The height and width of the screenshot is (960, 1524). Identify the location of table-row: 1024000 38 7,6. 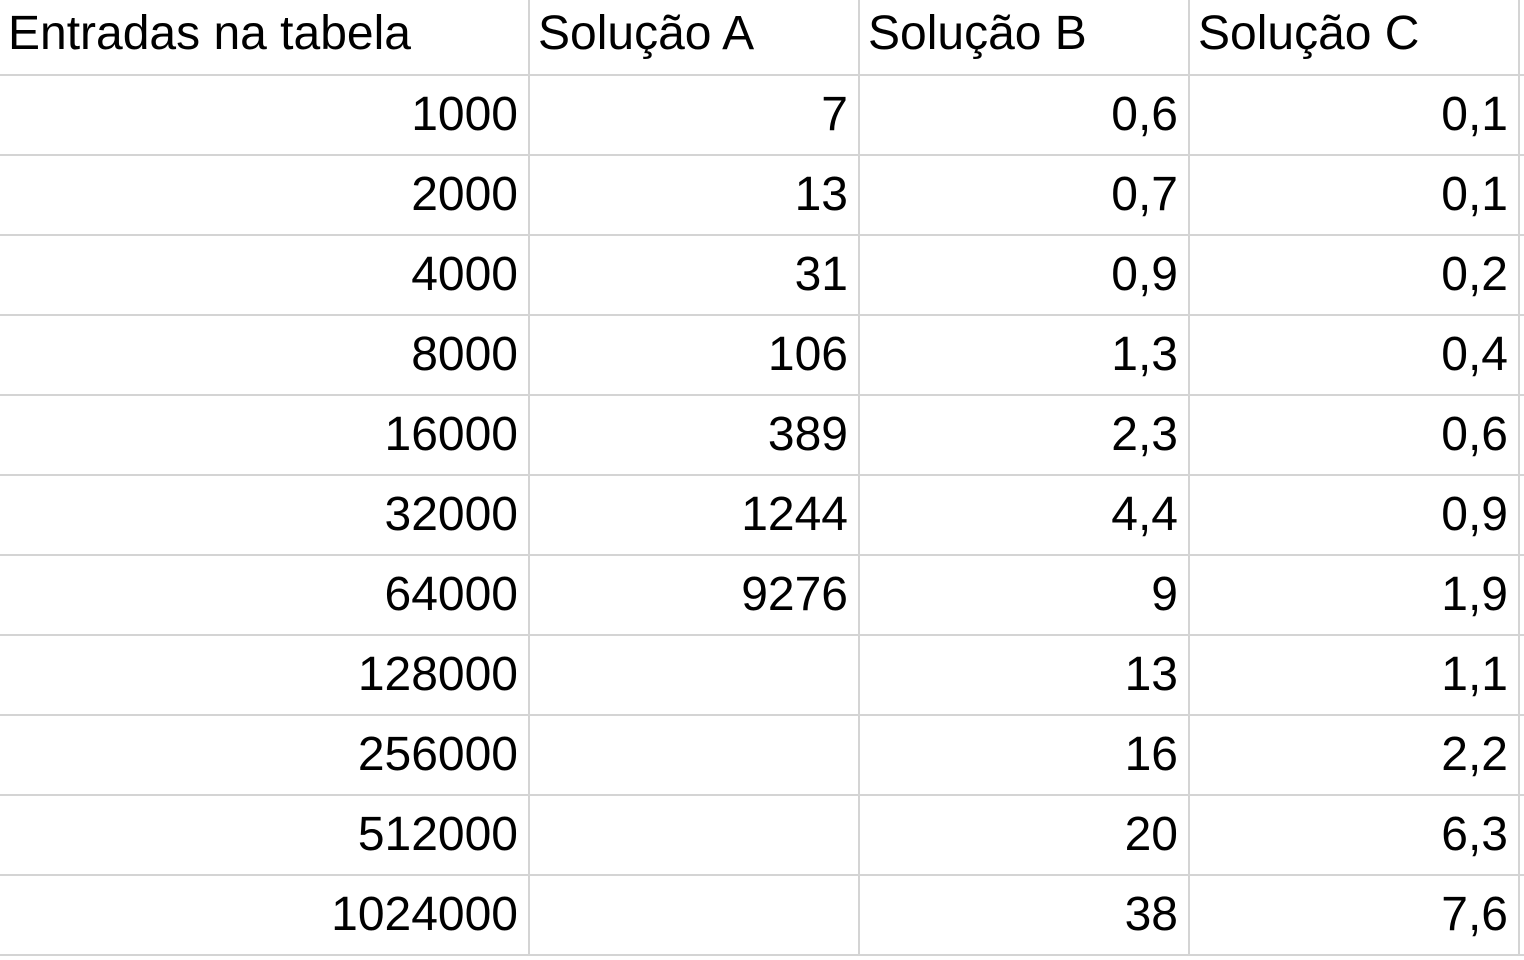
(762, 916).